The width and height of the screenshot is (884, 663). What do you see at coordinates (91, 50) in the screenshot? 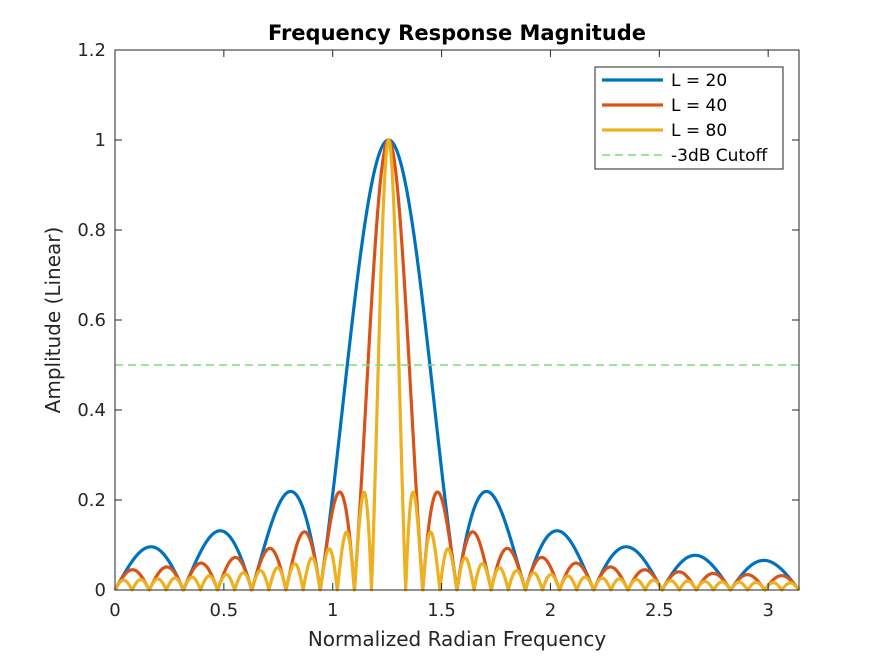
I see `y-tick-label: 1.2` at bounding box center [91, 50].